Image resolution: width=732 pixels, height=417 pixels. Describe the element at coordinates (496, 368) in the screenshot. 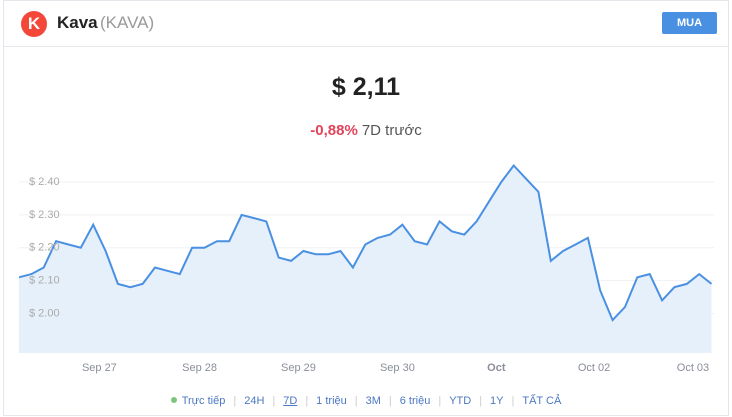

I see `x-tick-label: Oct` at that location.